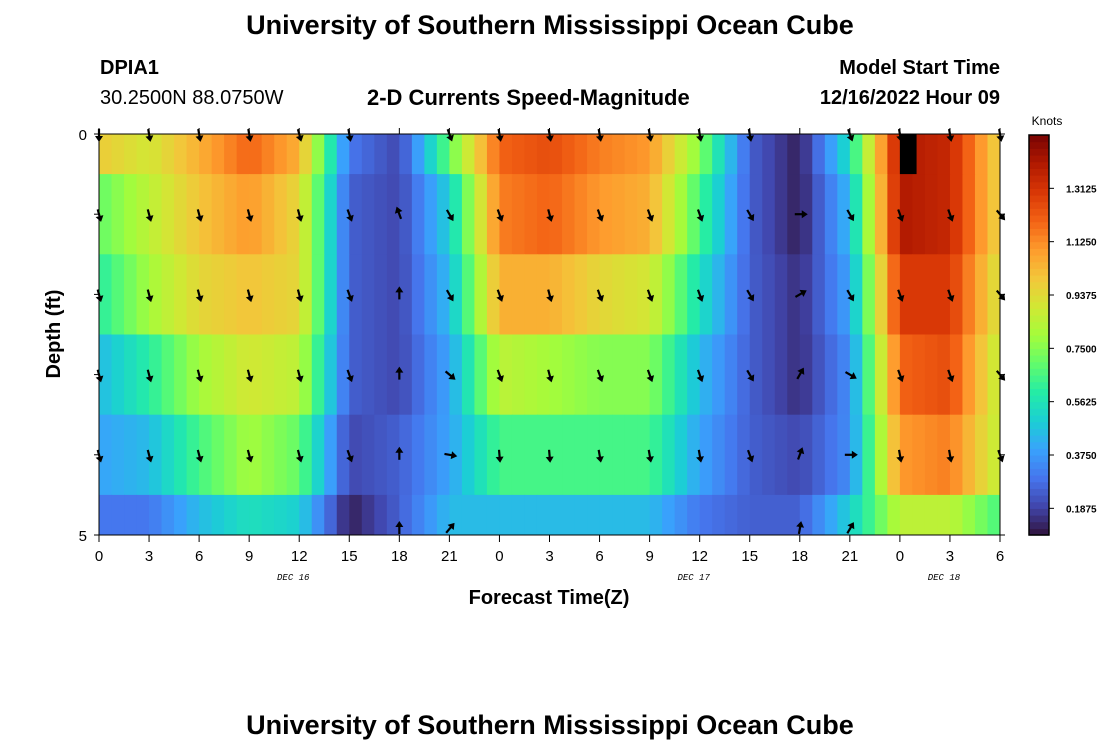  I want to click on colorbar-tick-label: 0.9375, so click(1081, 296).